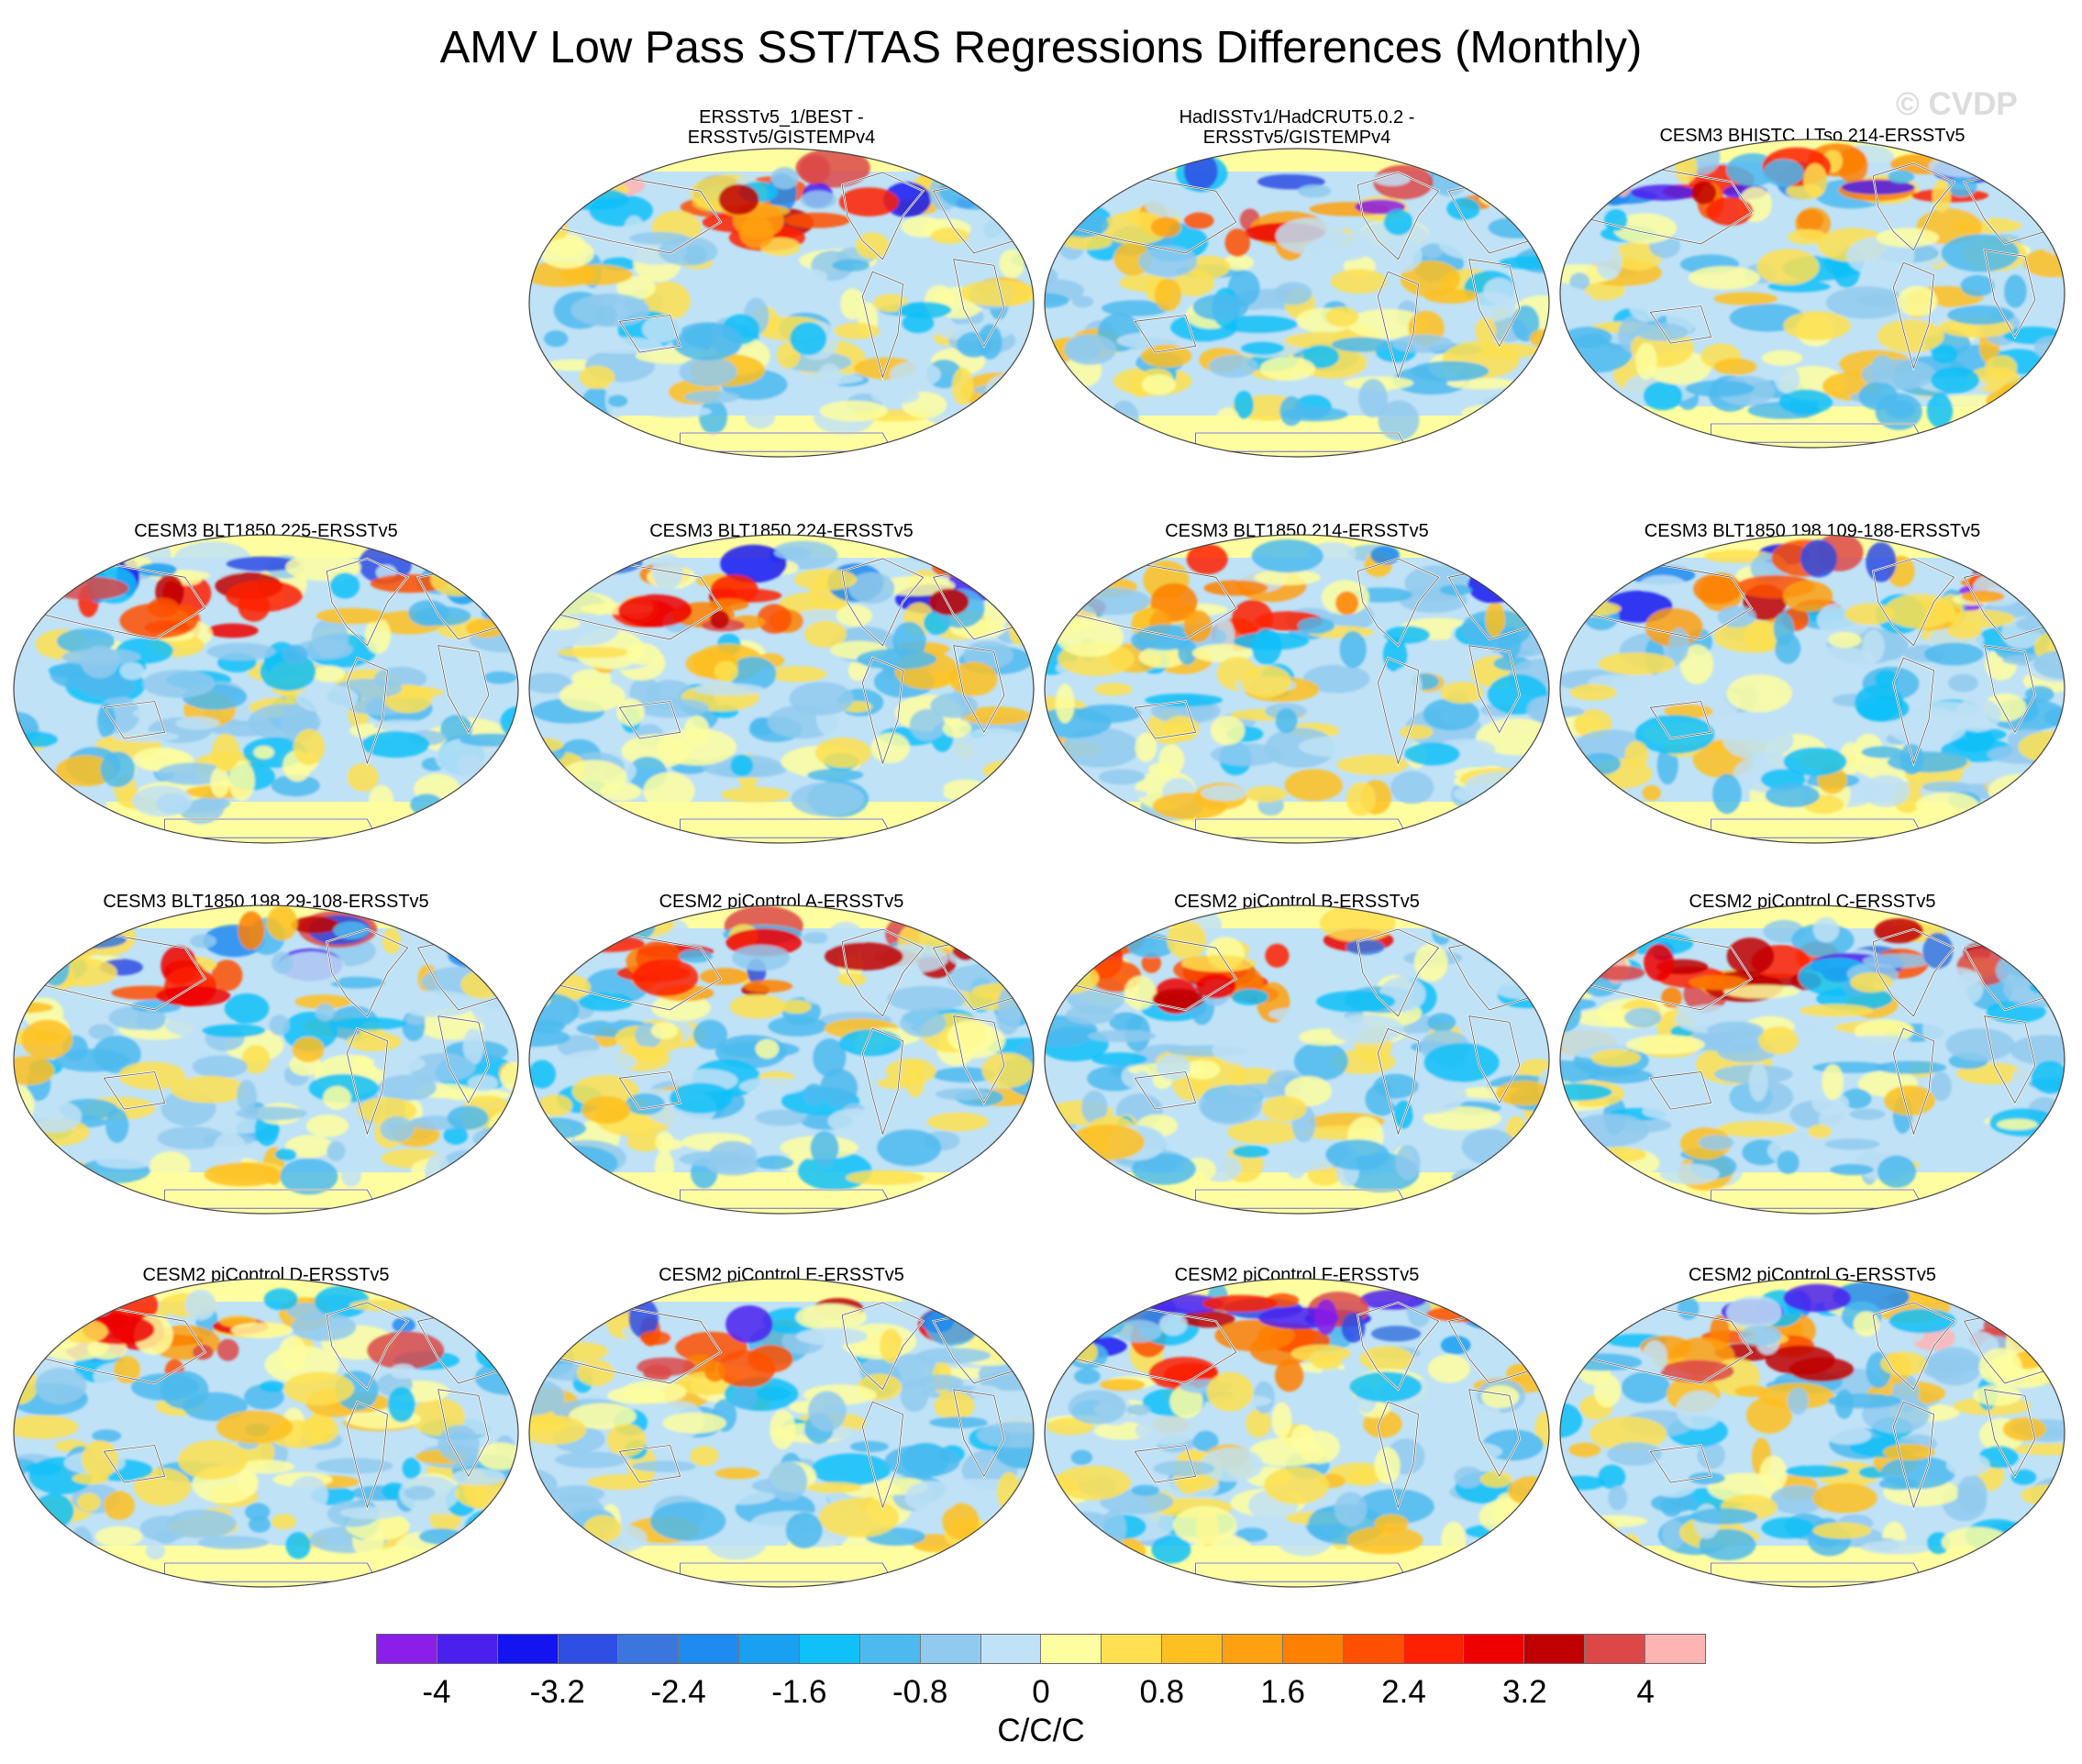  I want to click on map-panel: CESM3 BLT1850 198 109-188-ERSSTv5, so click(1812, 673).